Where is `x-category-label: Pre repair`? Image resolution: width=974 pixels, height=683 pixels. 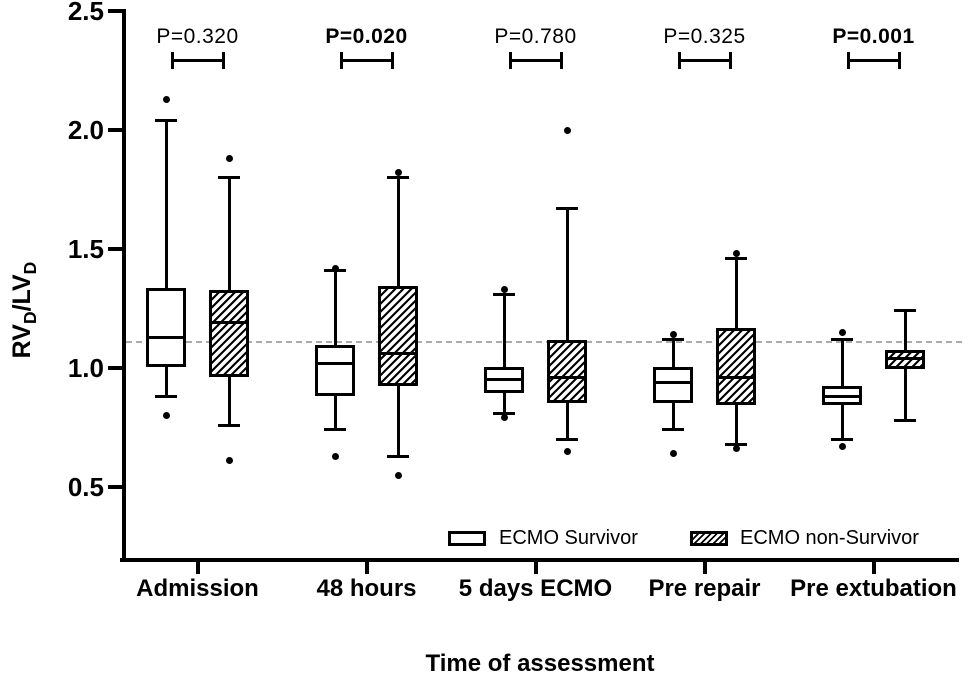
x-category-label: Pre repair is located at coordinates (704, 588).